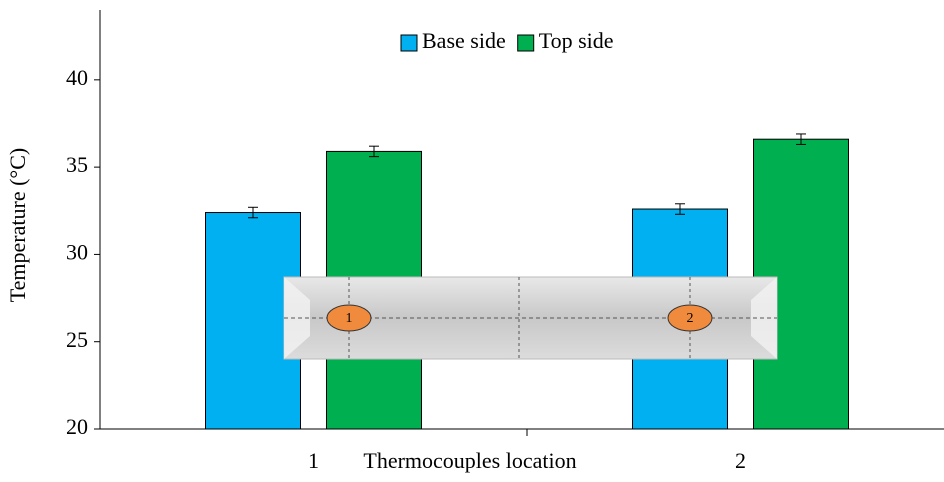  What do you see at coordinates (464, 40) in the screenshot?
I see `legend-label: Base side` at bounding box center [464, 40].